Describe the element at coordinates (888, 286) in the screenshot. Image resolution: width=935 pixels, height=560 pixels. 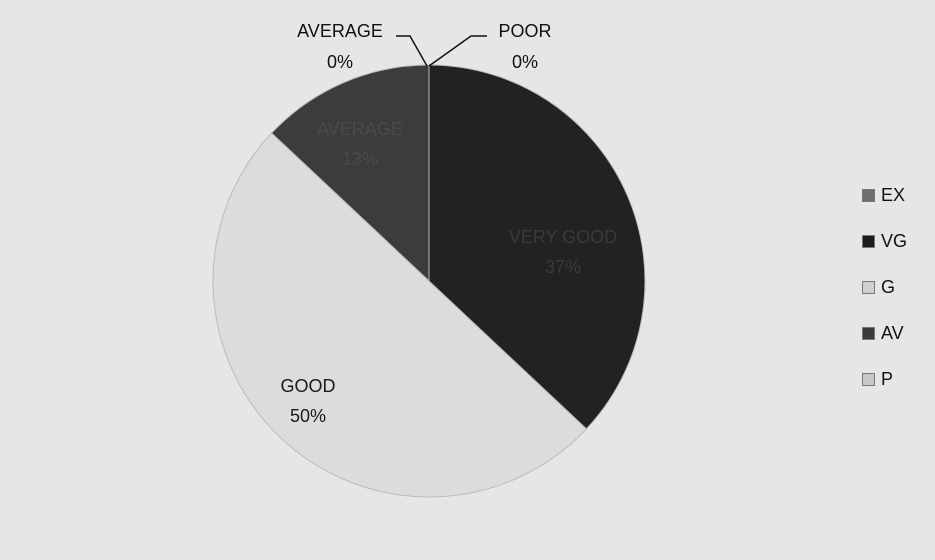
I see `legend-label-g: G` at that location.